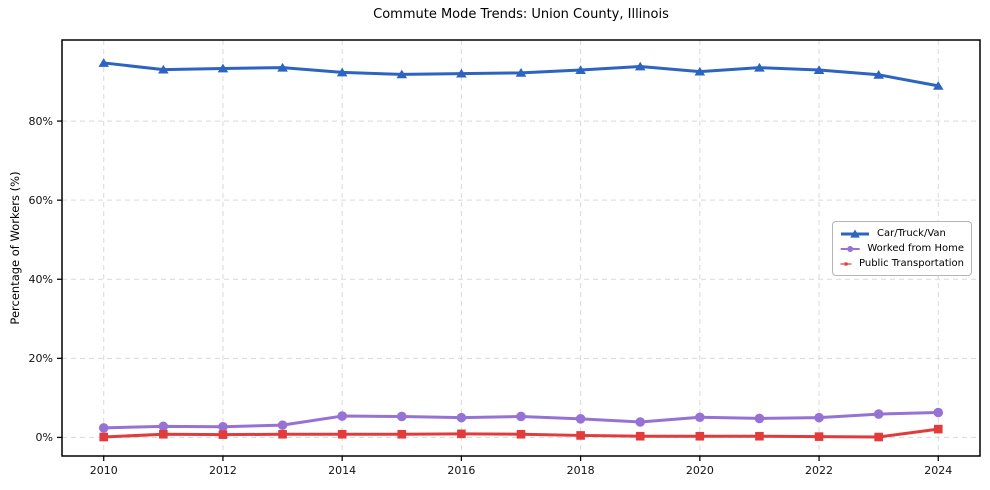 This screenshot has height=490, width=990. Describe the element at coordinates (41, 200) in the screenshot. I see `y-tick-label: 60%` at that location.